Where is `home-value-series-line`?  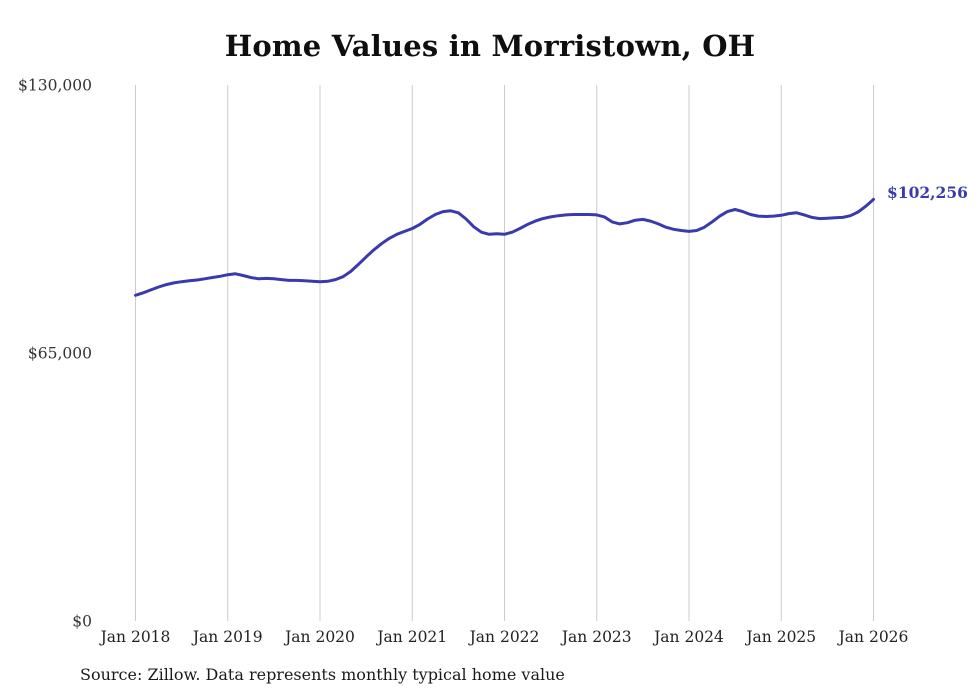 home-value-series-line is located at coordinates (504, 247).